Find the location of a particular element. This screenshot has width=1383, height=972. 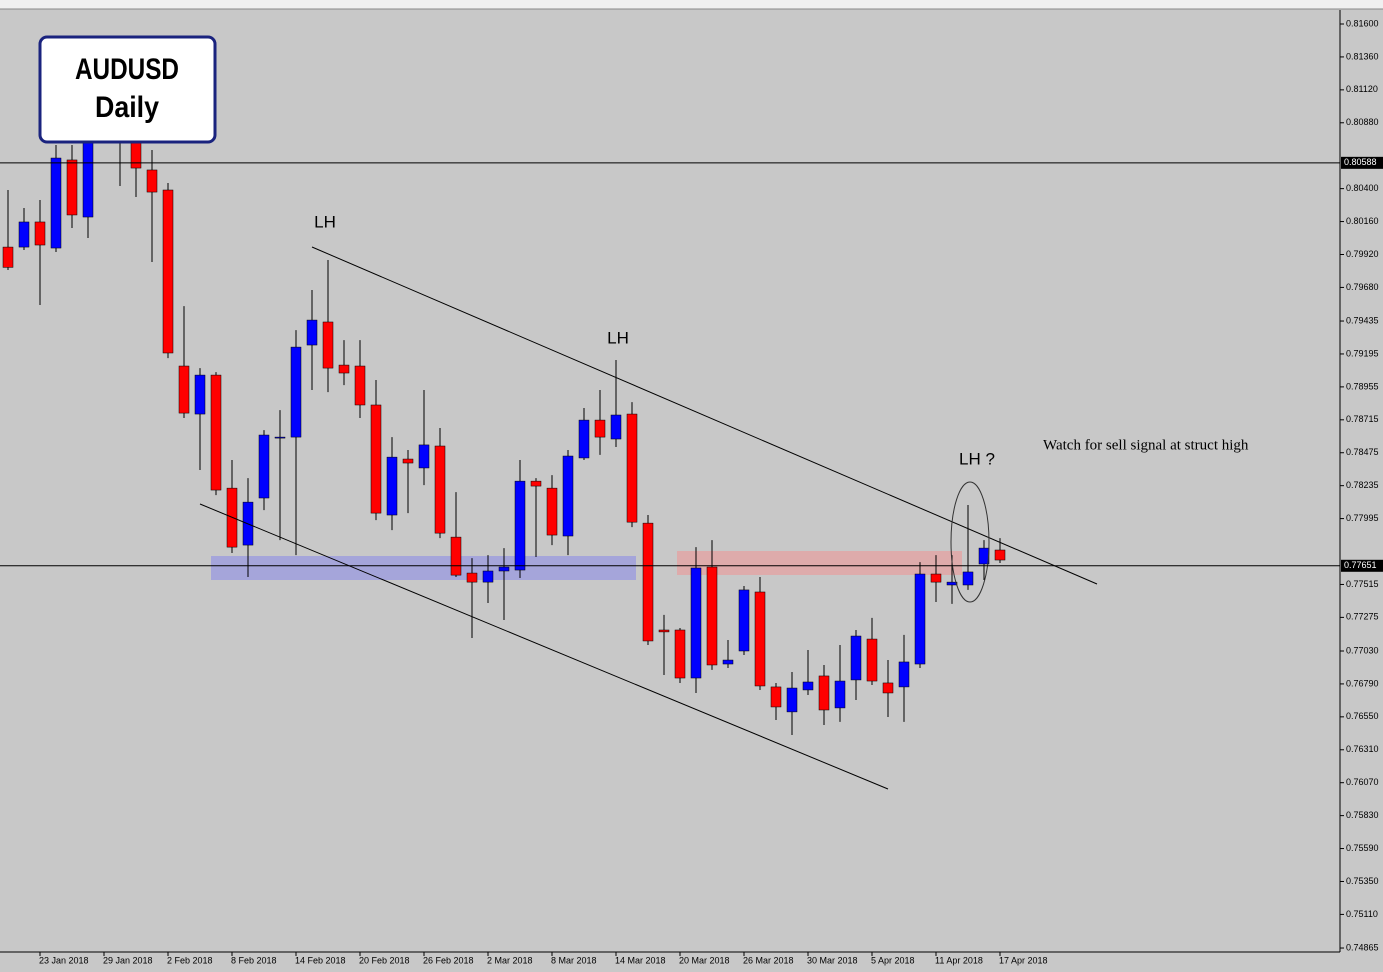

y-tick-label: 0.81360 is located at coordinates (1362, 56).